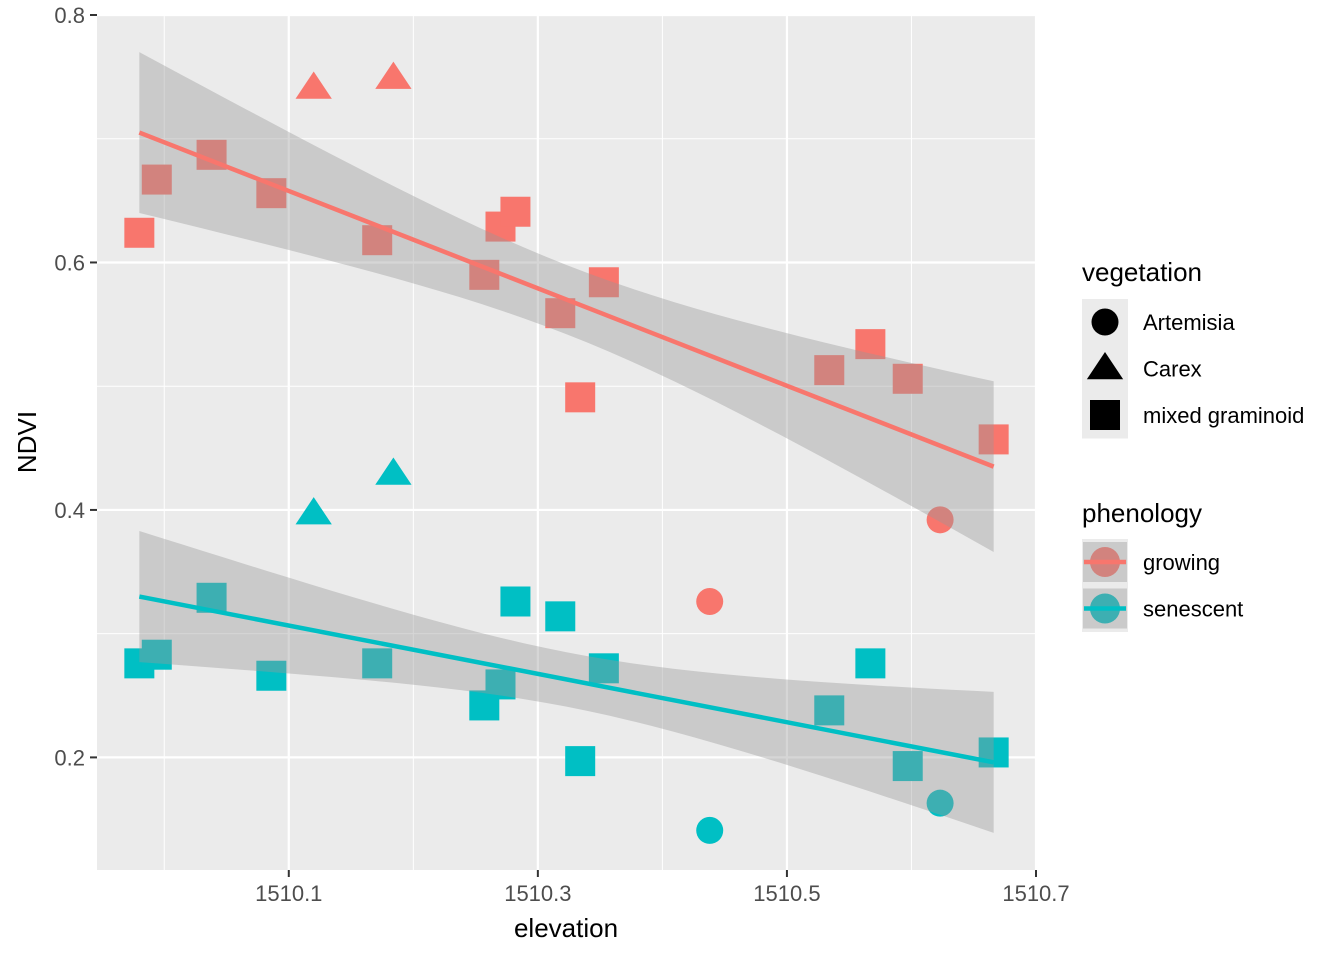 This screenshot has width=1344, height=960. I want to click on x-tick-label: 1510.3, so click(537, 893).